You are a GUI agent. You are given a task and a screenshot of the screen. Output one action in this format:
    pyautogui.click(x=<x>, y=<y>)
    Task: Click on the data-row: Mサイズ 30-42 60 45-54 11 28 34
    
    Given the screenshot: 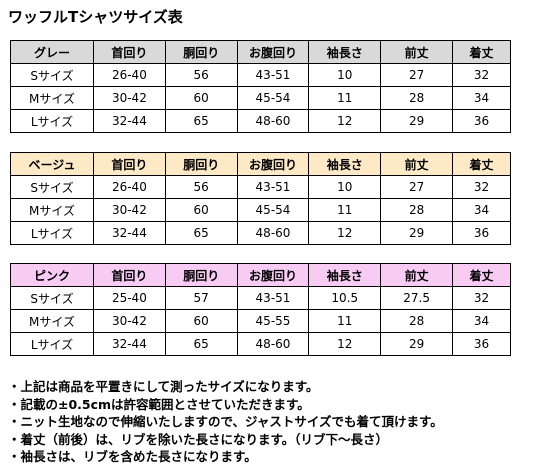 What is the action you would take?
    pyautogui.click(x=260, y=210)
    